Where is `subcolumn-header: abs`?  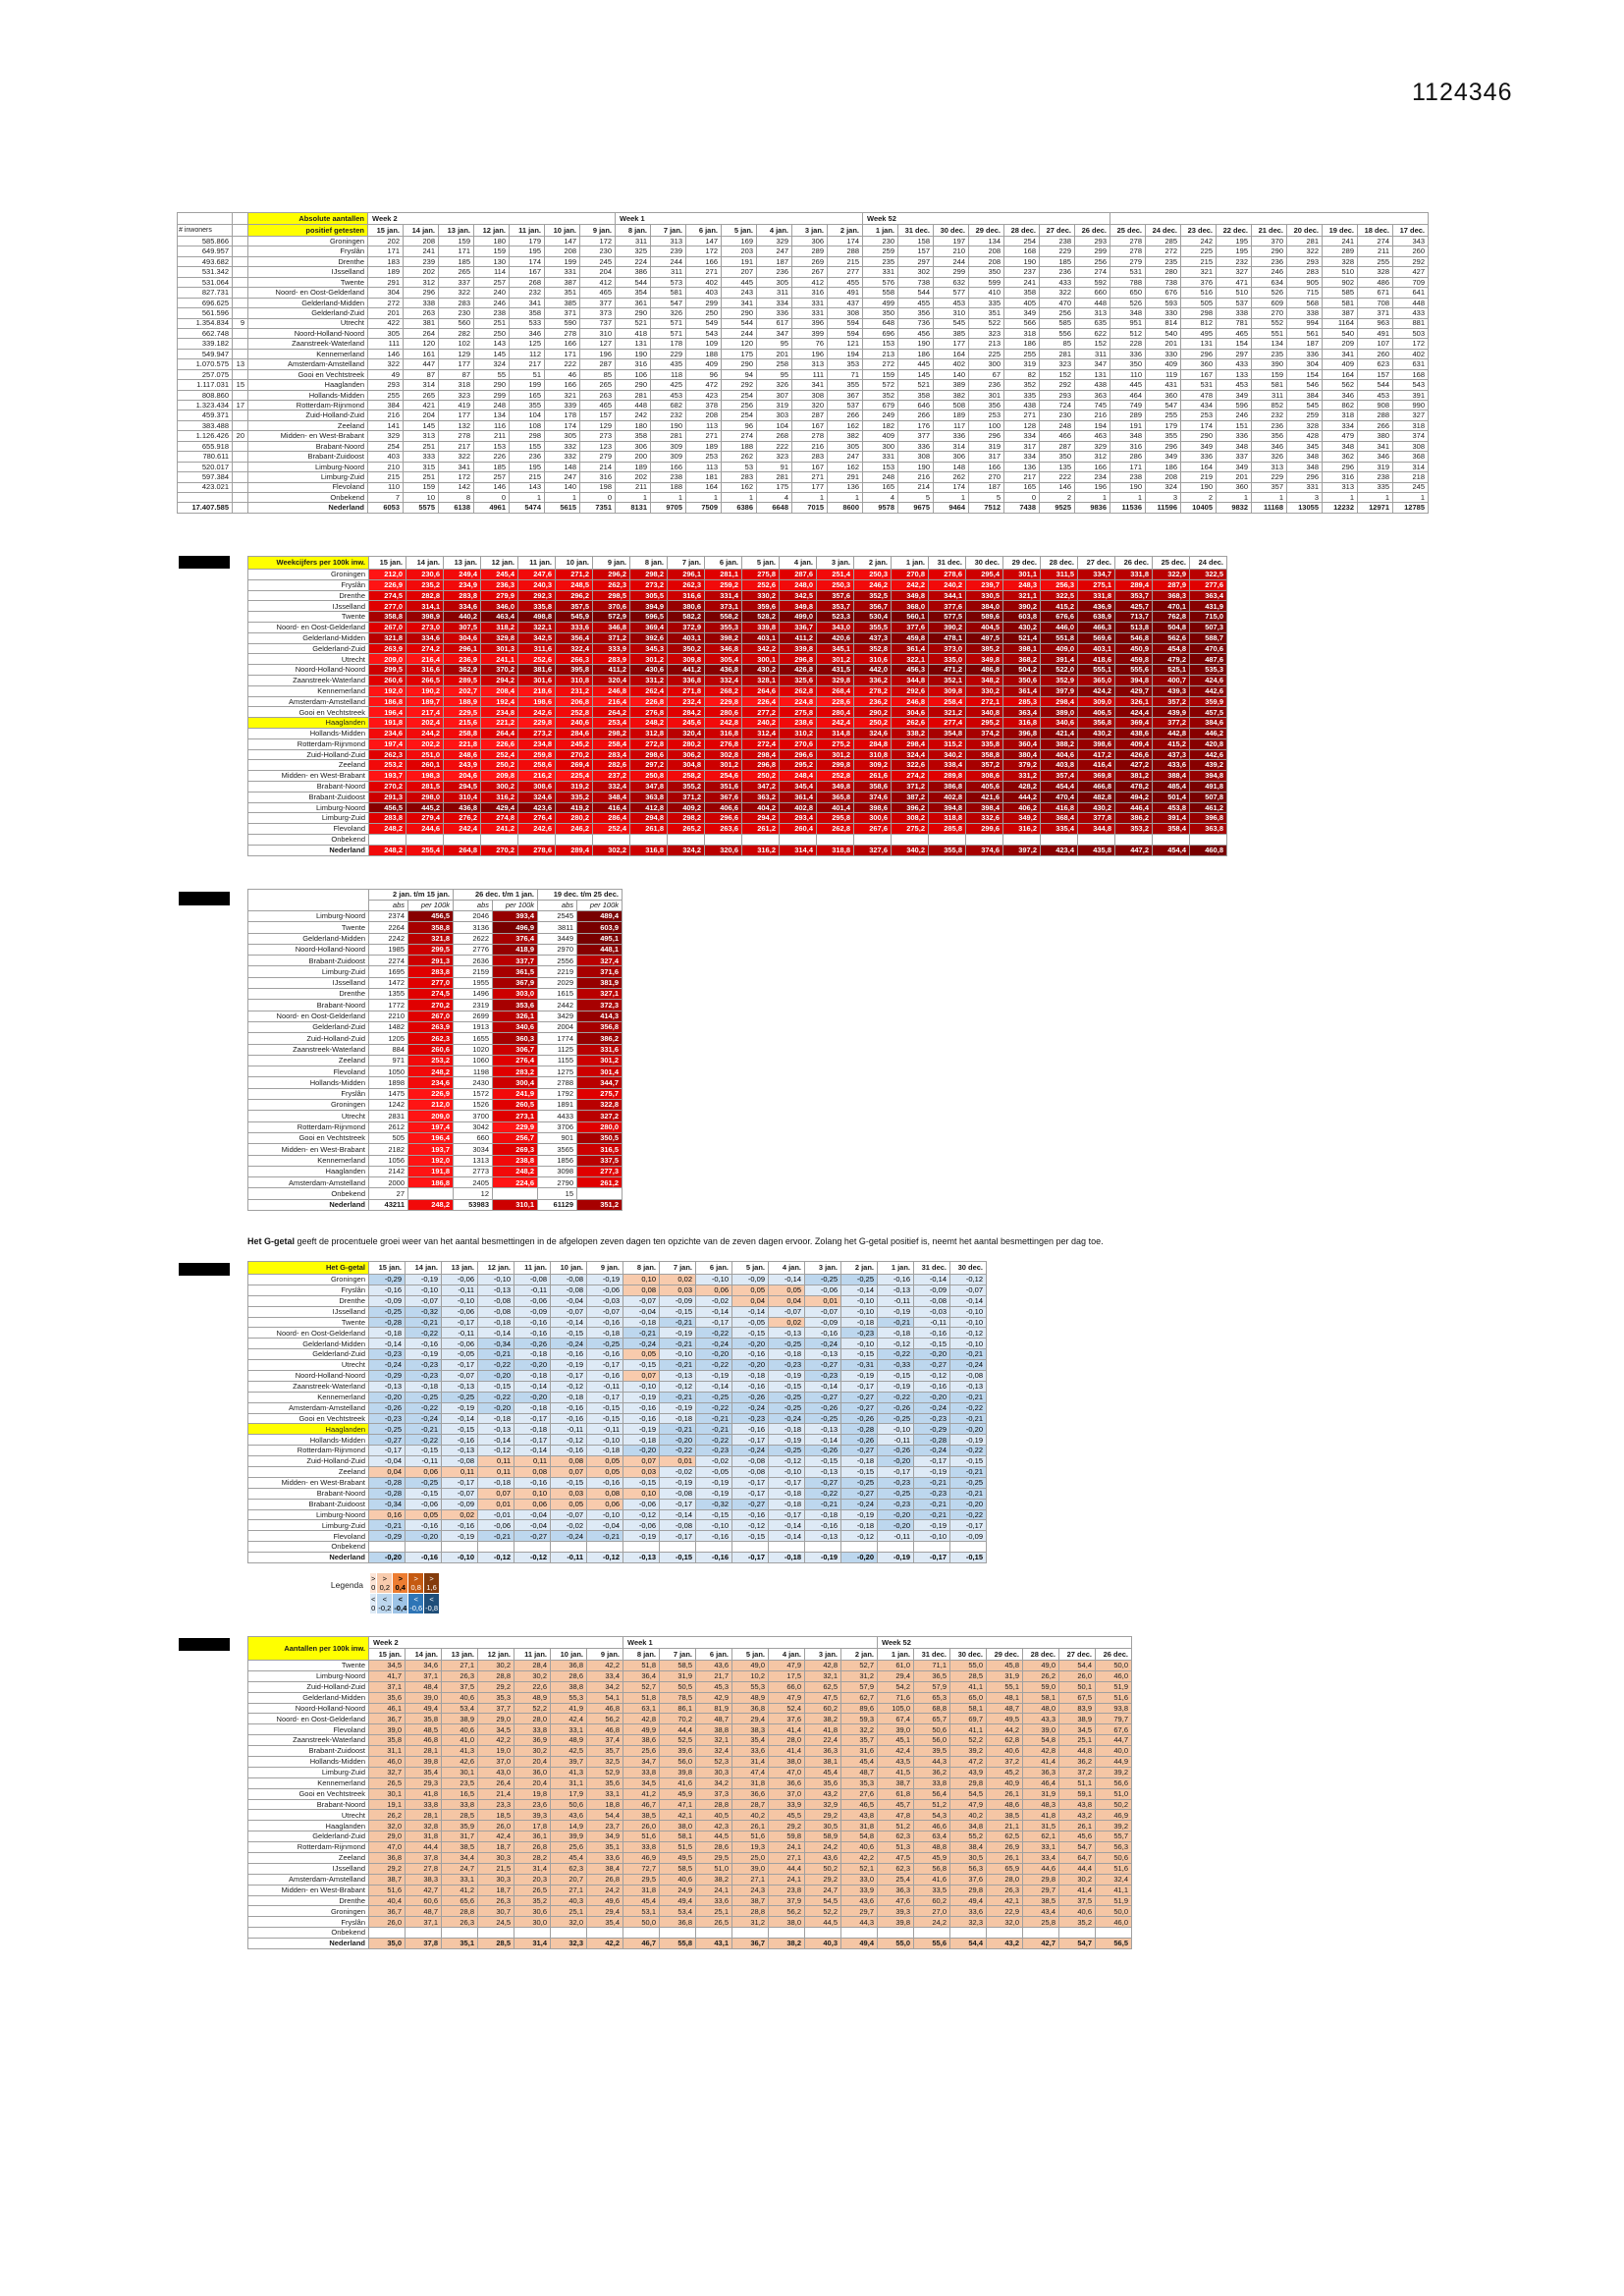
subcolumn-header: abs is located at coordinates (557, 905).